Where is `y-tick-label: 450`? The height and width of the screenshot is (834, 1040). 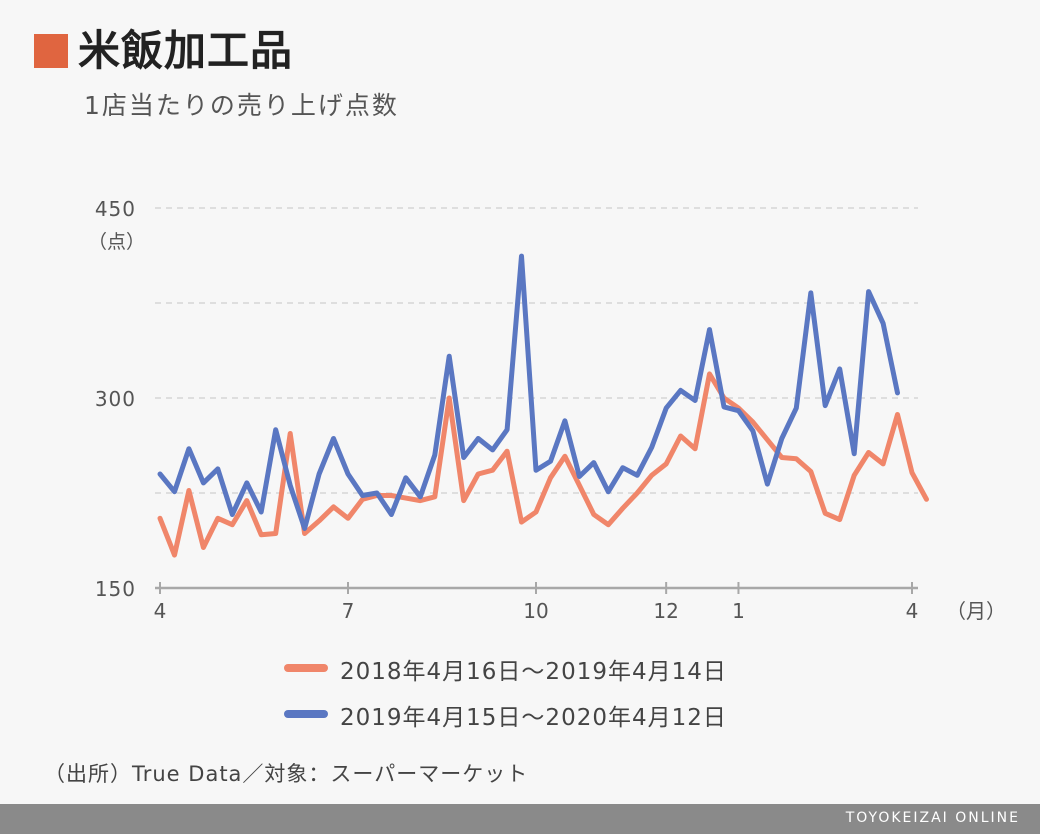 y-tick-label: 450 is located at coordinates (115, 209).